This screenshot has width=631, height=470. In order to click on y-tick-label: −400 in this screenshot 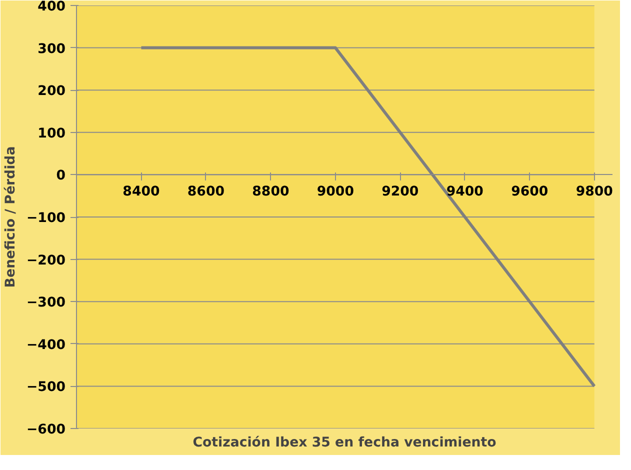, I will do `click(46, 345)`.